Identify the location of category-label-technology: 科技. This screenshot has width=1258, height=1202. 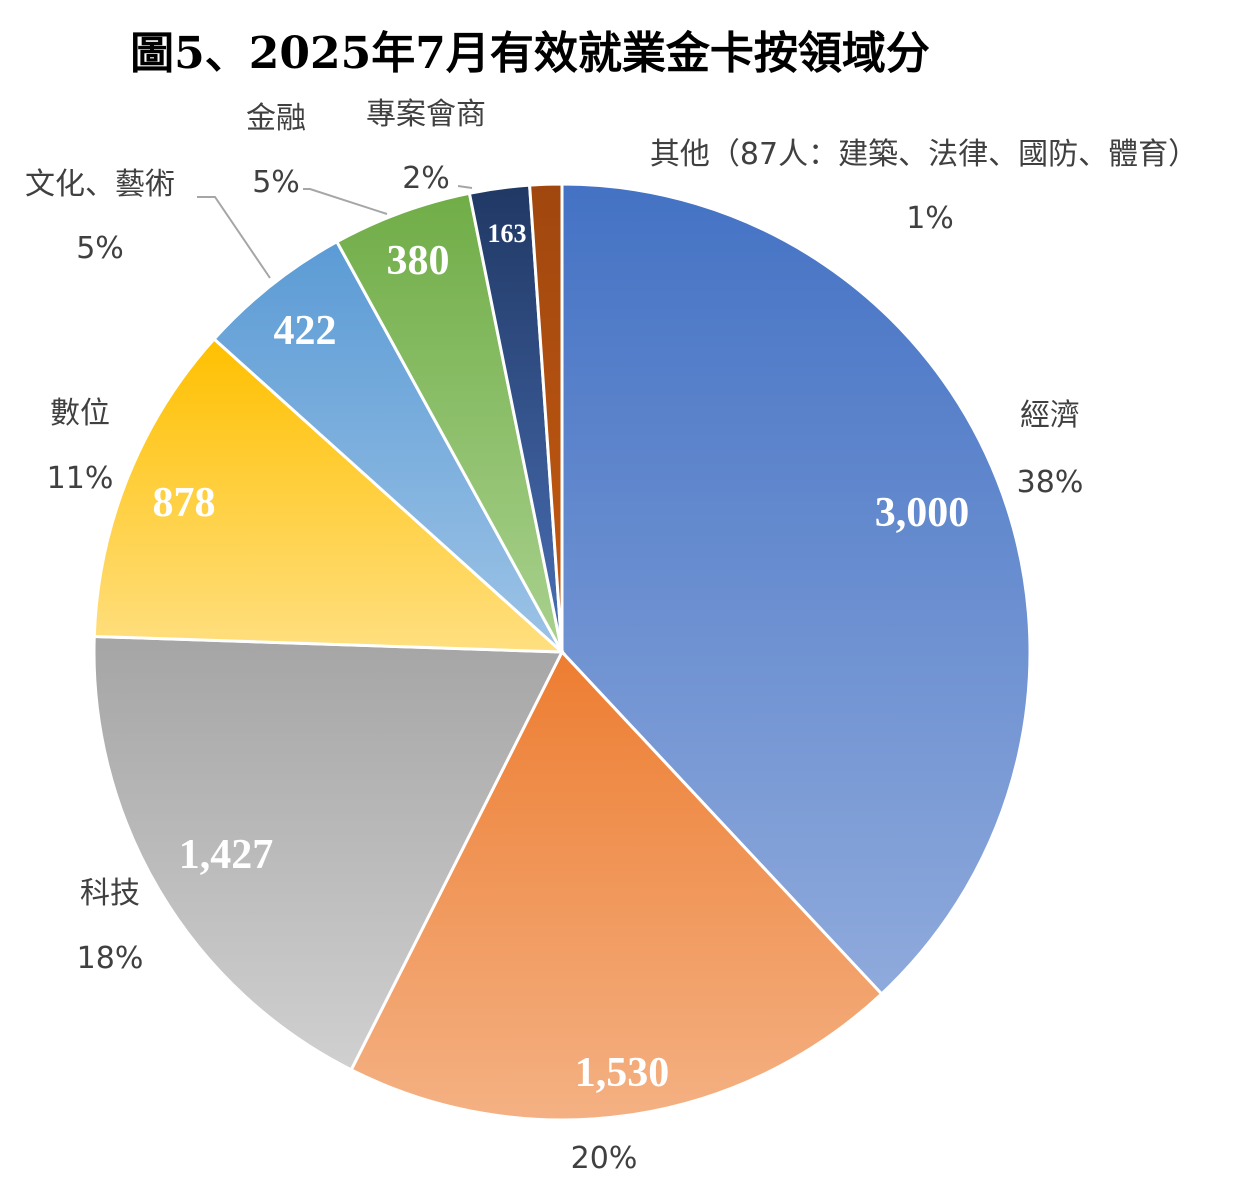
(110, 893).